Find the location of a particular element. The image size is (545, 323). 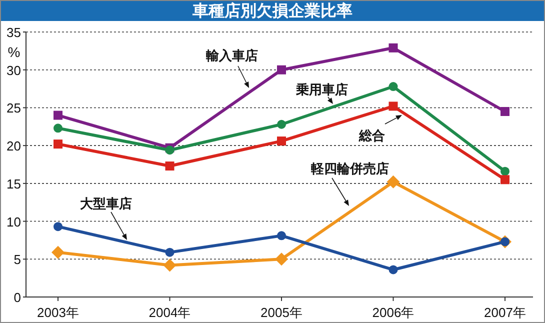

y-tick-label: 15 is located at coordinates (13, 184).